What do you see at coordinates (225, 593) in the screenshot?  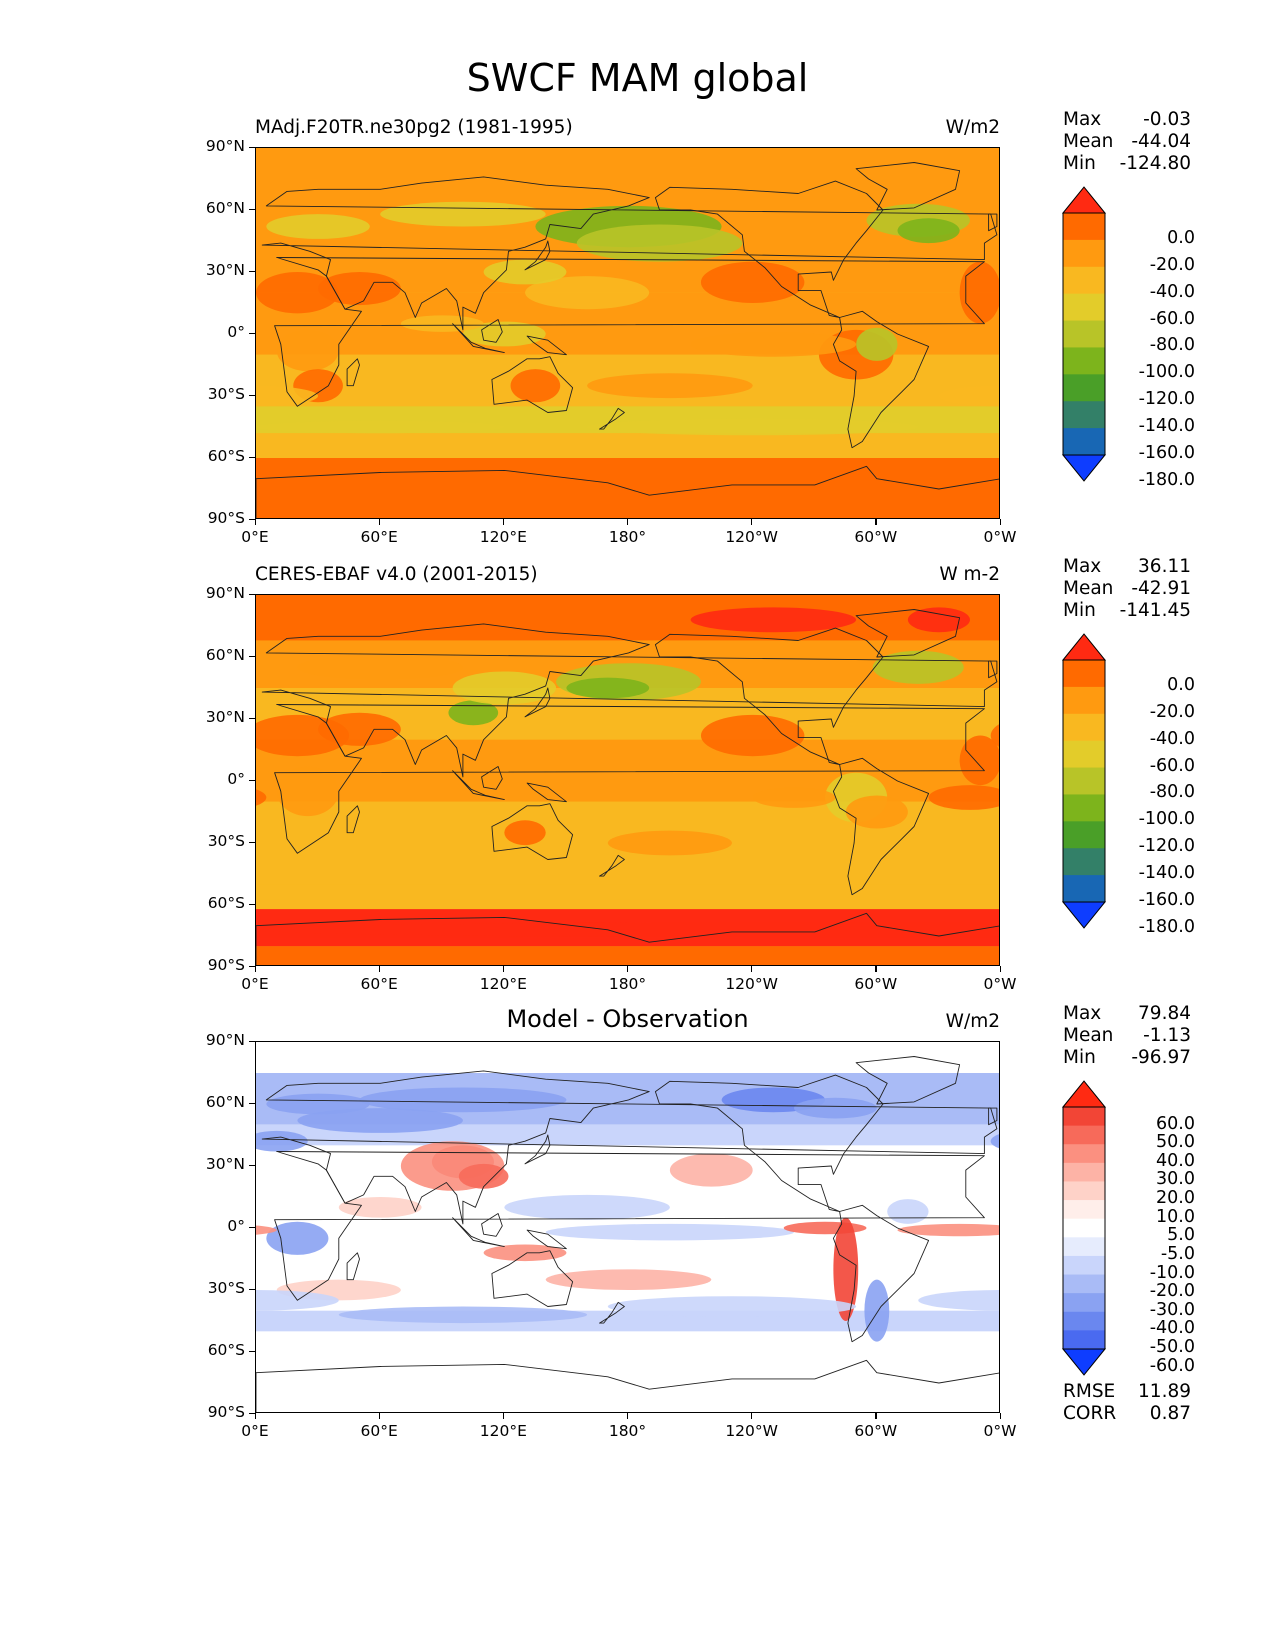 I see `lat-tick-label: 90°N` at bounding box center [225, 593].